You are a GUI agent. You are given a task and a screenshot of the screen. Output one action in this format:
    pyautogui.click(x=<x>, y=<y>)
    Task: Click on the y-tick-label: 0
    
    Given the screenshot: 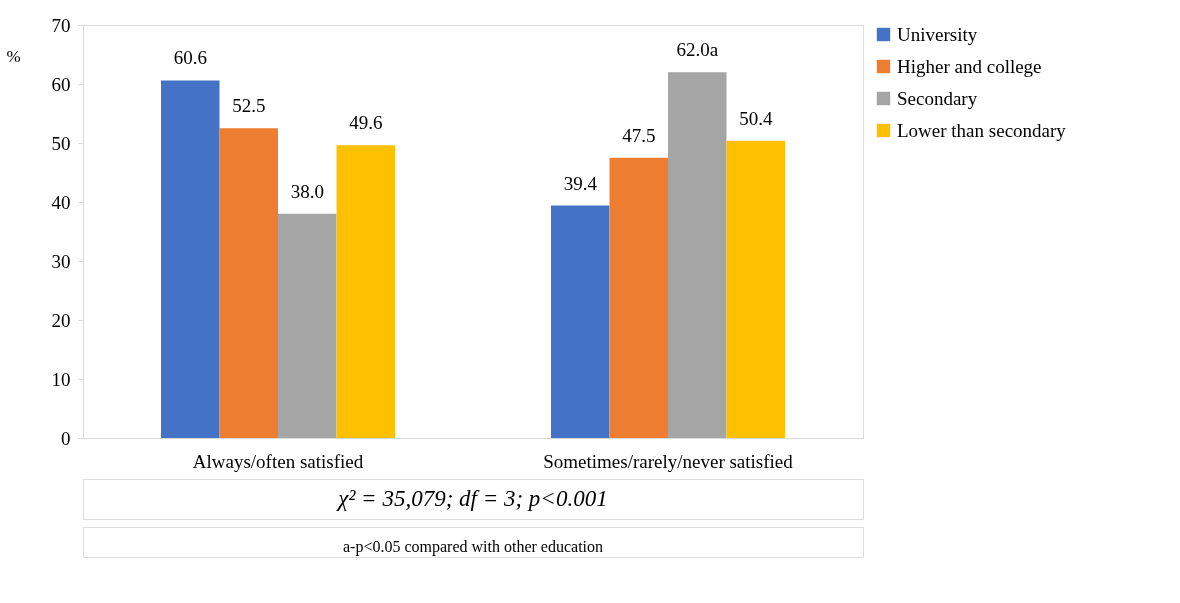 What is the action you would take?
    pyautogui.click(x=66, y=438)
    